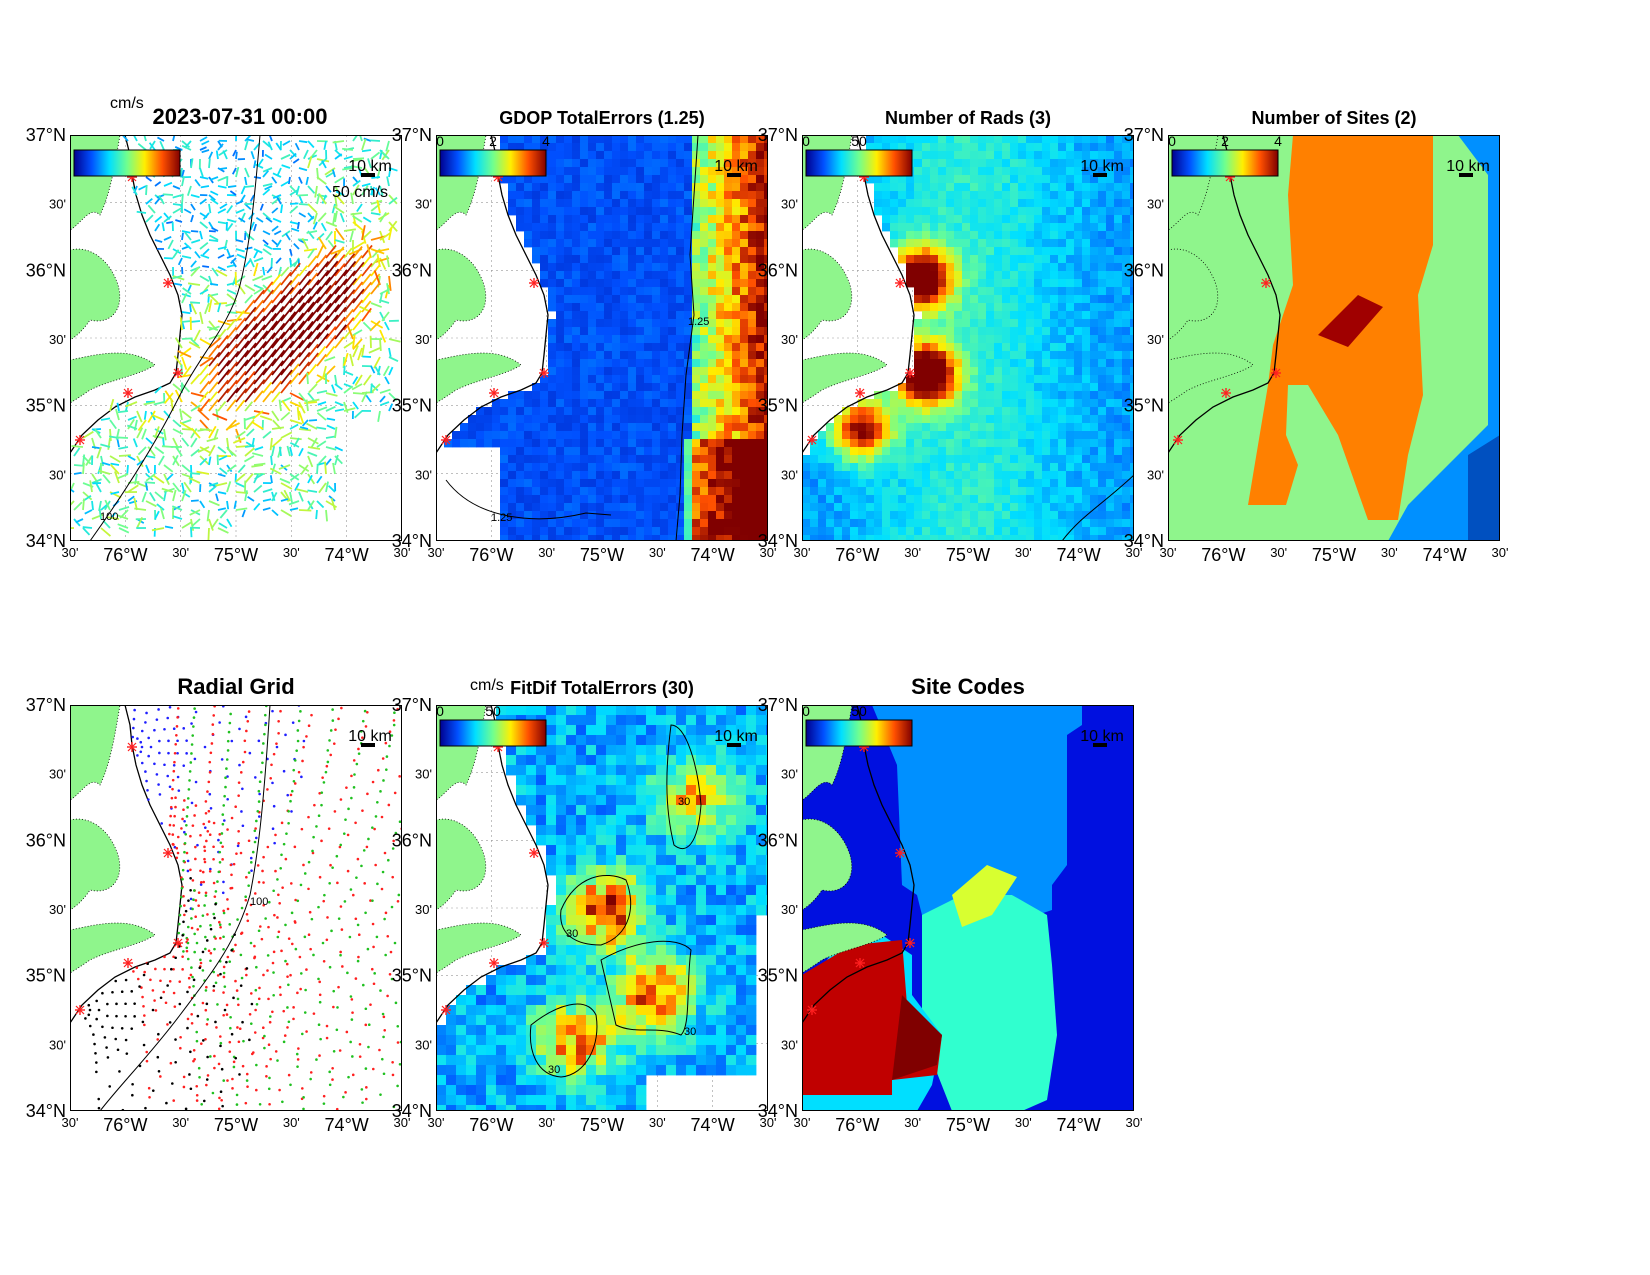  What do you see at coordinates (423, 909) in the screenshot?
I see `lat-tick-label: 30'` at bounding box center [423, 909].